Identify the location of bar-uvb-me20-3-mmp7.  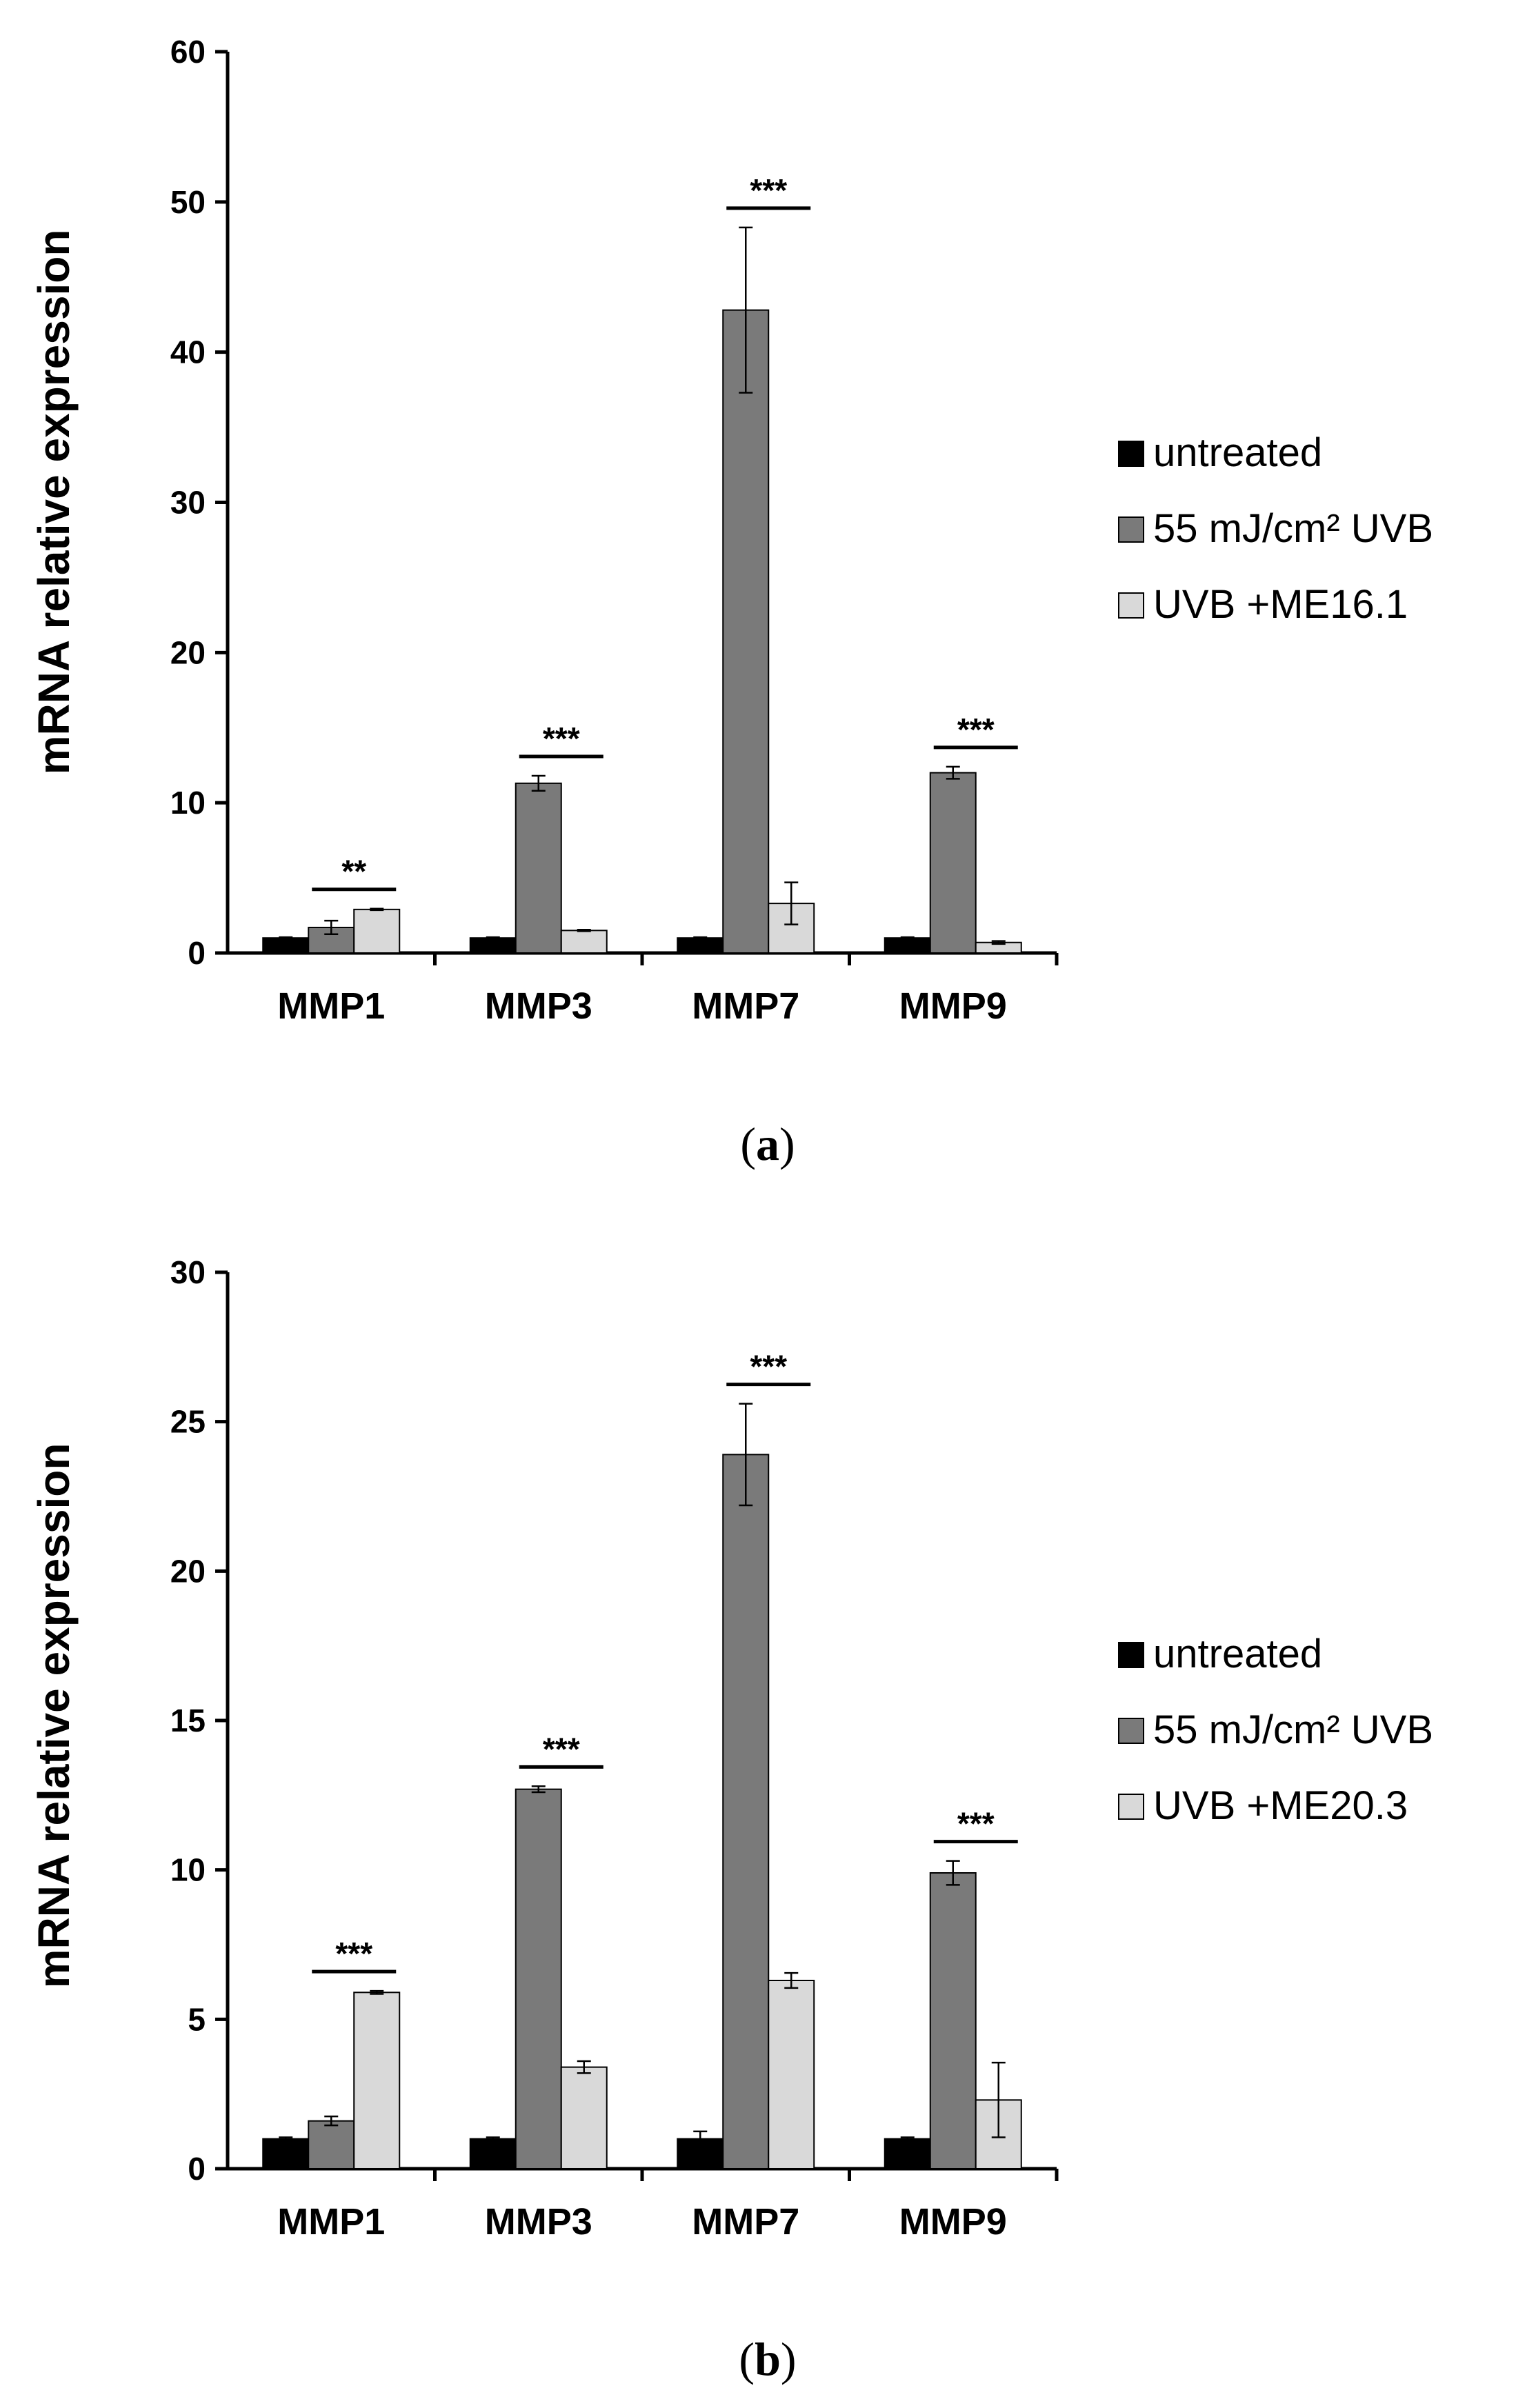
(792, 2074).